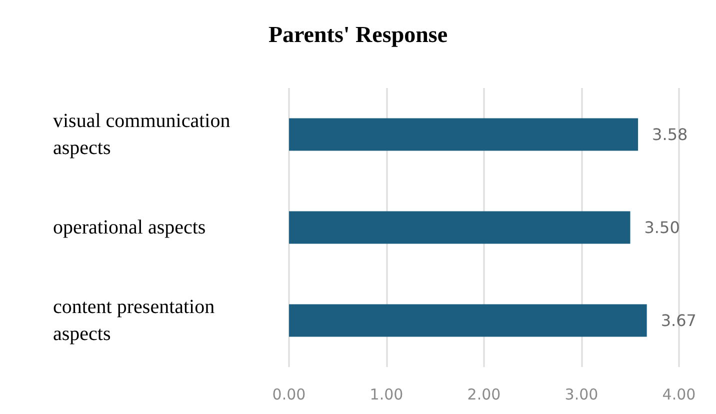 The width and height of the screenshot is (716, 414). What do you see at coordinates (136, 320) in the screenshot?
I see `y-tick-label: content presentation aspects` at bounding box center [136, 320].